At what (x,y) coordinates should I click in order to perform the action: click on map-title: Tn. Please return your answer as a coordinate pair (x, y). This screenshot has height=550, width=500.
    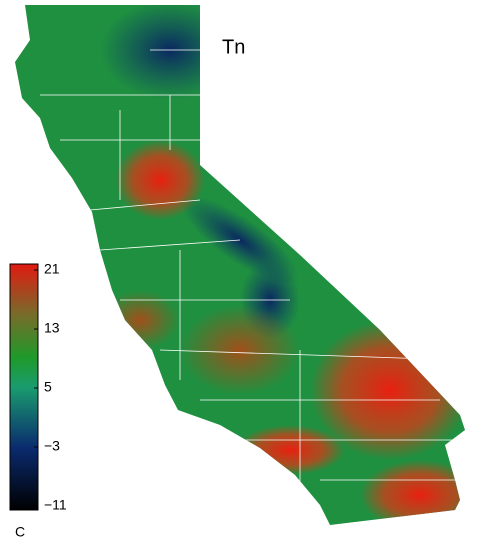
    Looking at the image, I should click on (233, 47).